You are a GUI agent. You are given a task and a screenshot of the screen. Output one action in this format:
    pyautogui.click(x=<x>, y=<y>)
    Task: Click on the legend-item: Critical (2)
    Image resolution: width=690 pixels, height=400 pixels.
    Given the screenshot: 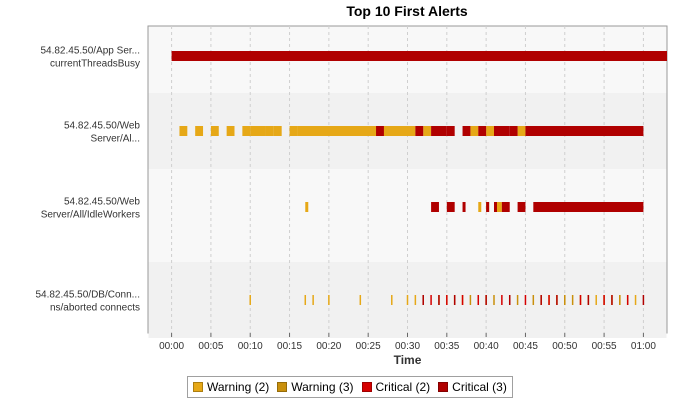 What is the action you would take?
    pyautogui.click(x=396, y=387)
    